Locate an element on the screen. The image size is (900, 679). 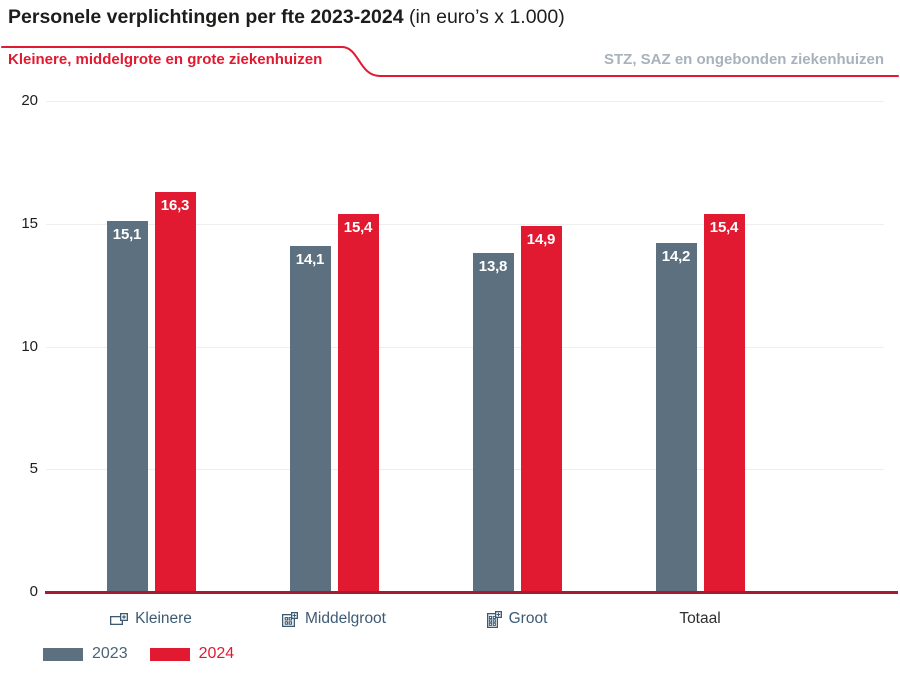
category-label-middelgroot: Middelgroot is located at coordinates (334, 619).